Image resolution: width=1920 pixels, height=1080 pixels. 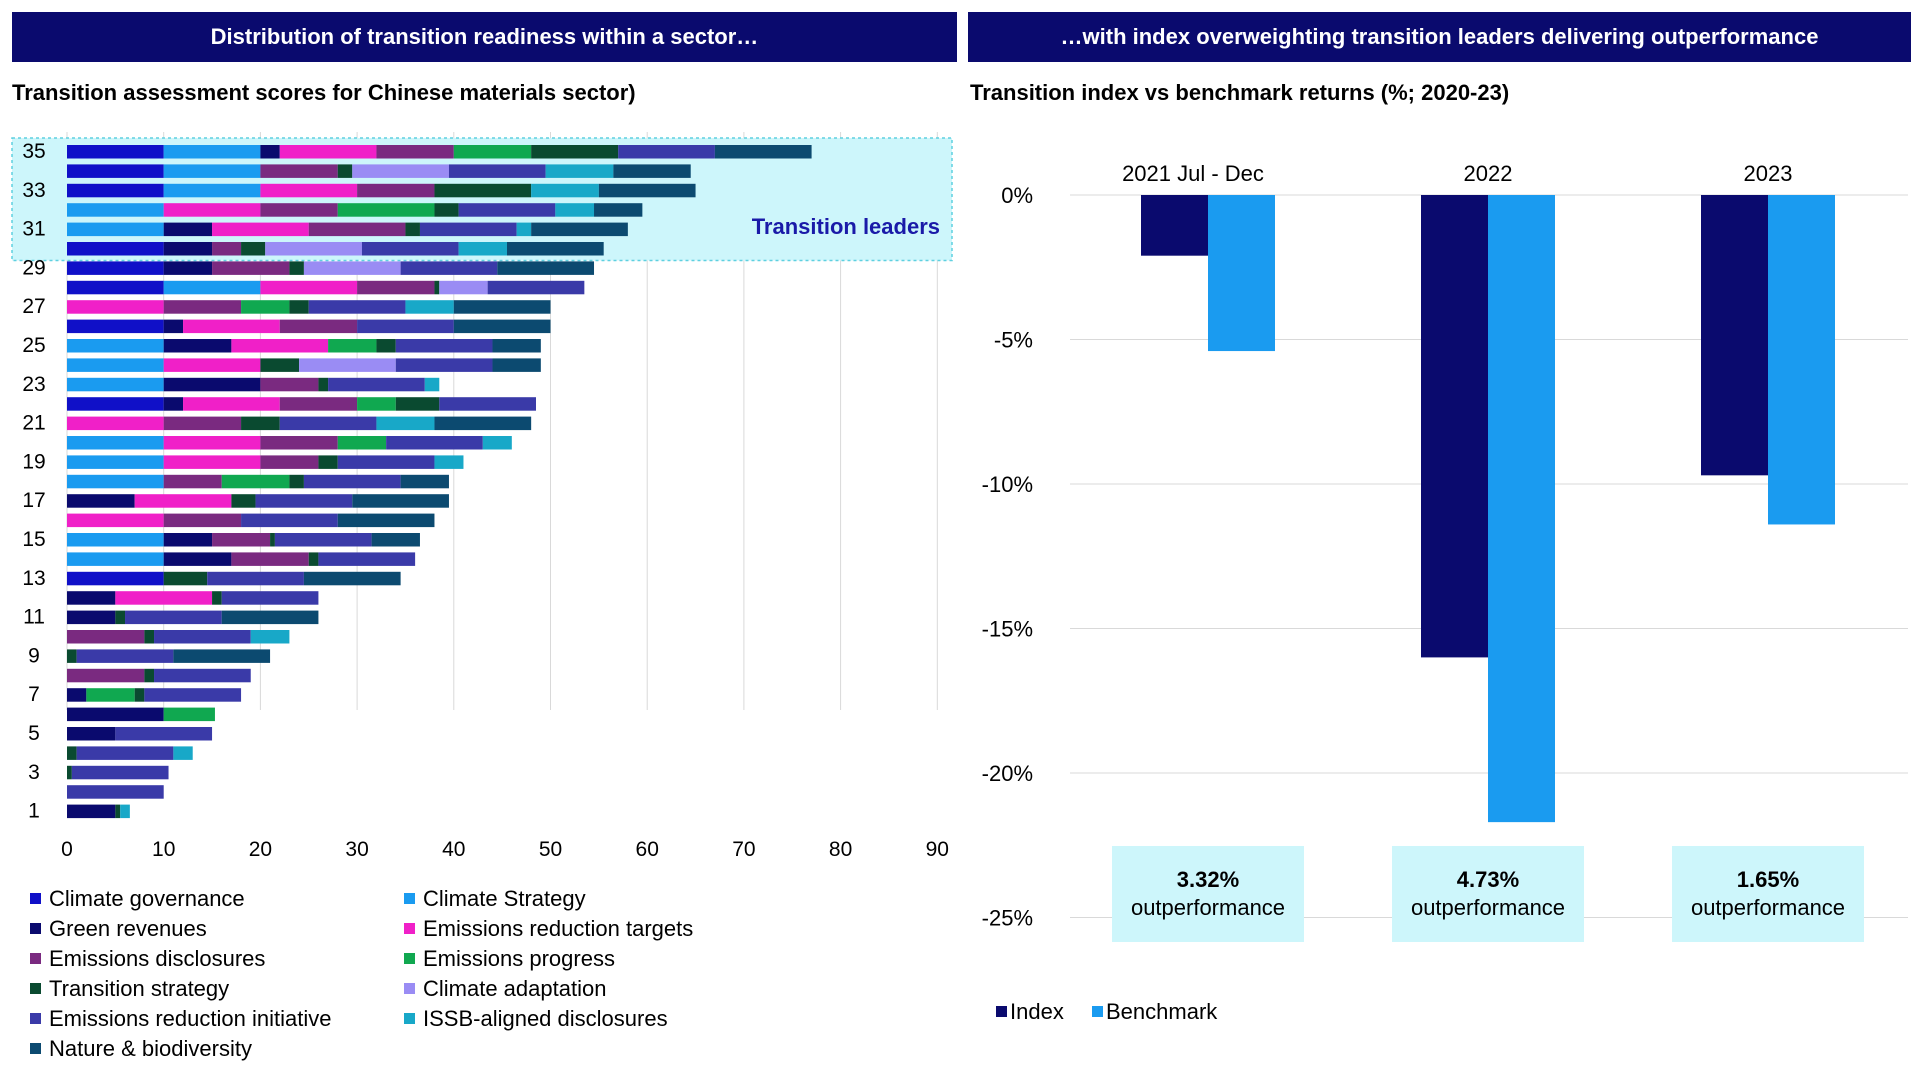 I want to click on y-tick-label: -15%, so click(x=1007, y=629).